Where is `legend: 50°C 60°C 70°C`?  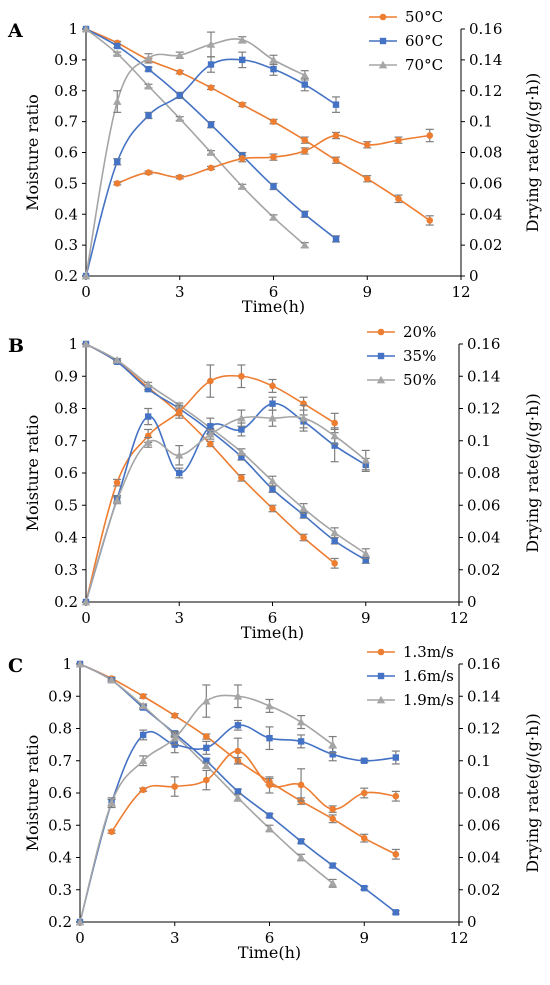 legend: 50°C 60°C 70°C is located at coordinates (406, 41).